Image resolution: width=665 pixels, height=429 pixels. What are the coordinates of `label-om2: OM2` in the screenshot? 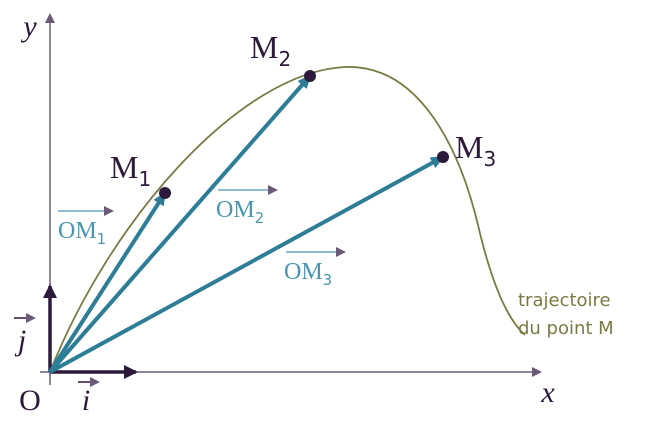 It's located at (240, 212).